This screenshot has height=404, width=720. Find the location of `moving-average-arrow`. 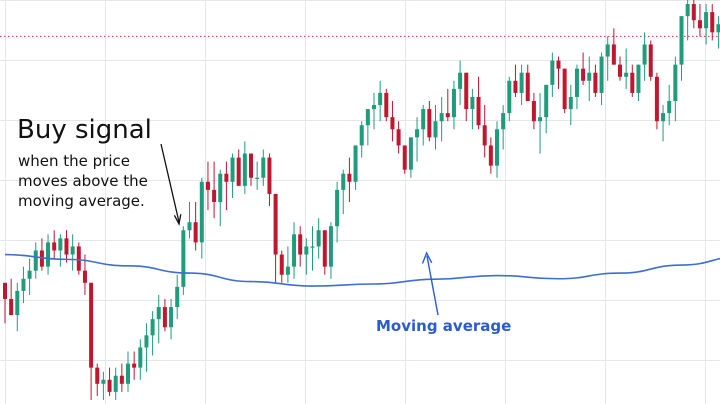

moving-average-arrow is located at coordinates (432, 285).